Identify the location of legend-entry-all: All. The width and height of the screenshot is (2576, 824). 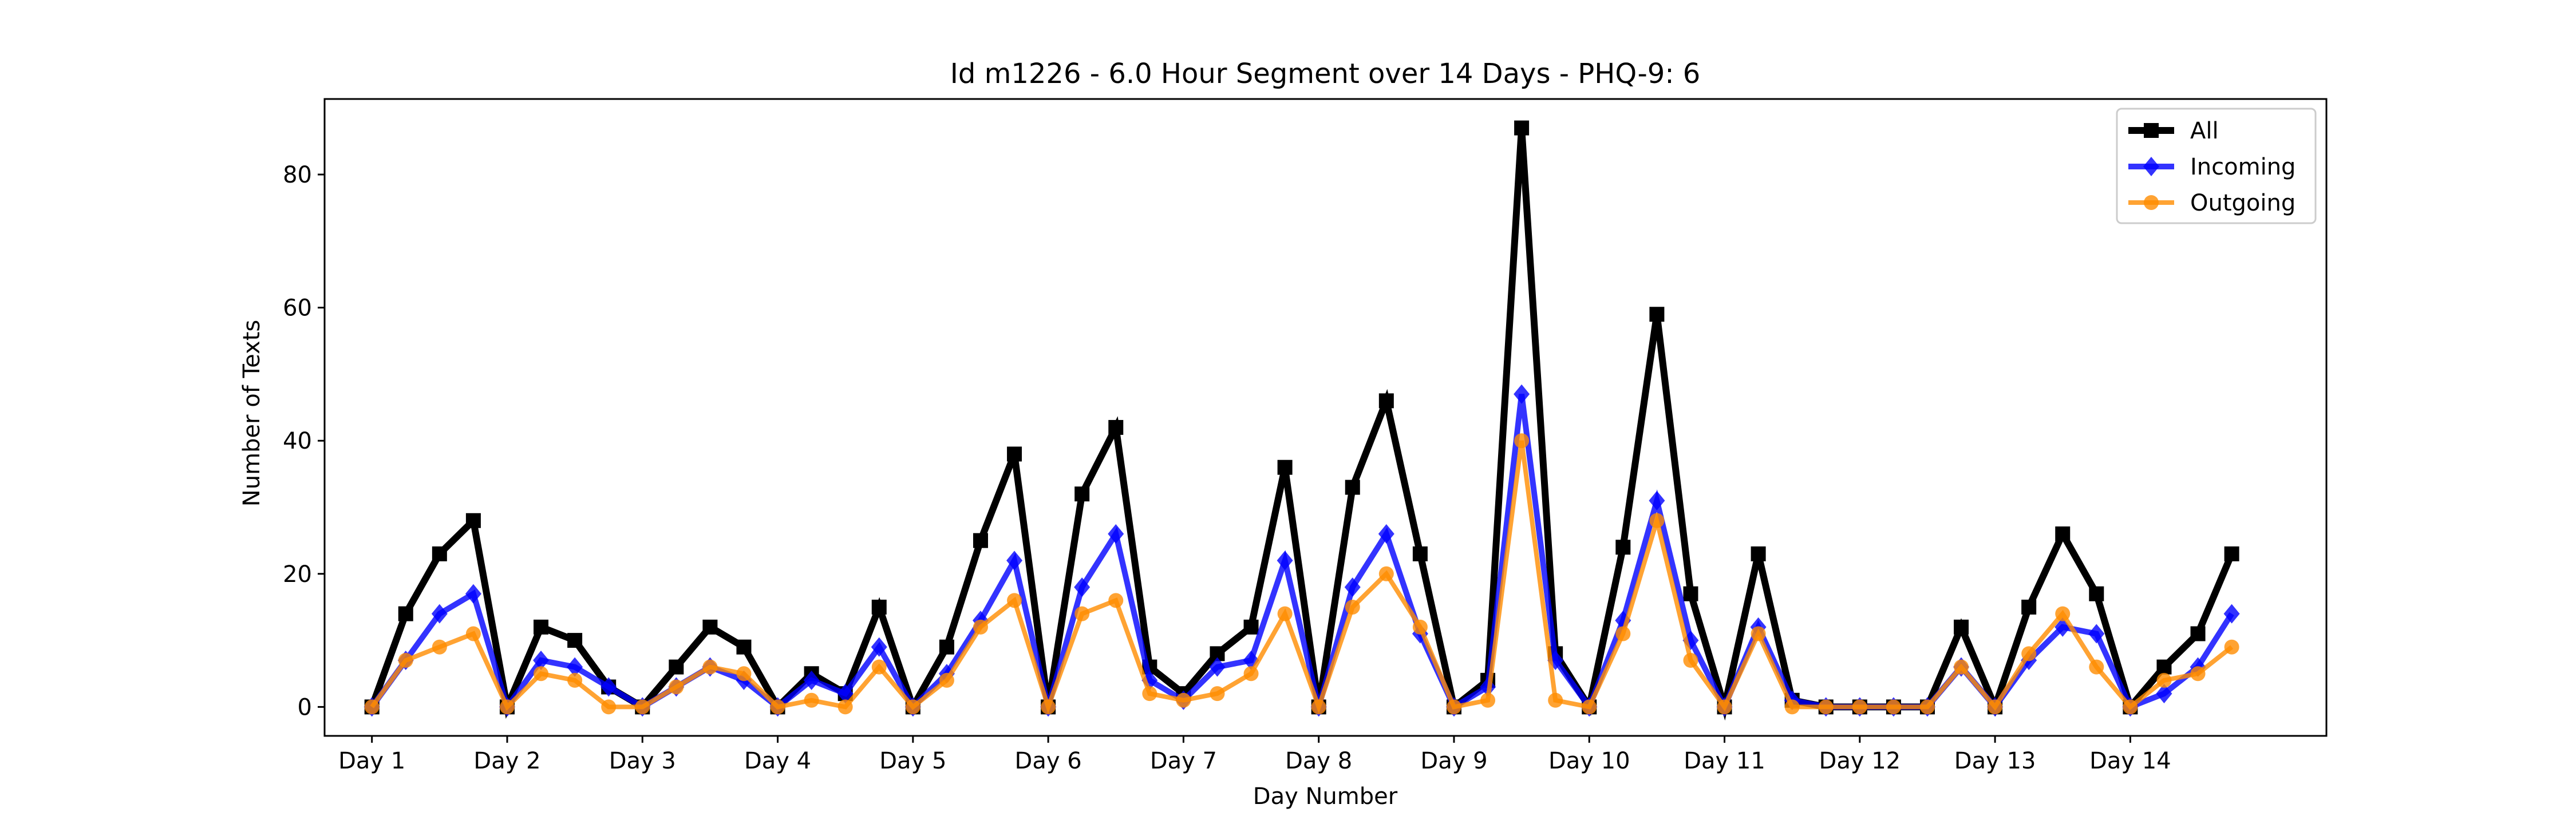
(2173, 131).